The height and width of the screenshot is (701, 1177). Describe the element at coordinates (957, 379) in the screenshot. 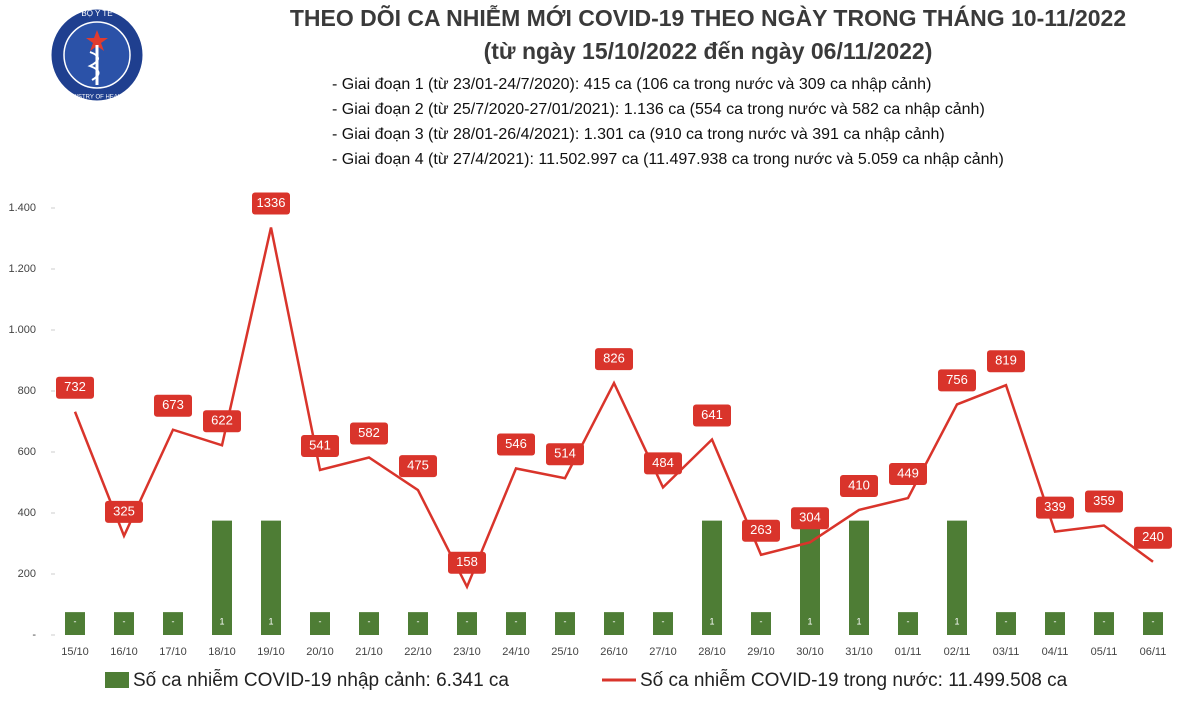

I see `data-label: 756` at that location.